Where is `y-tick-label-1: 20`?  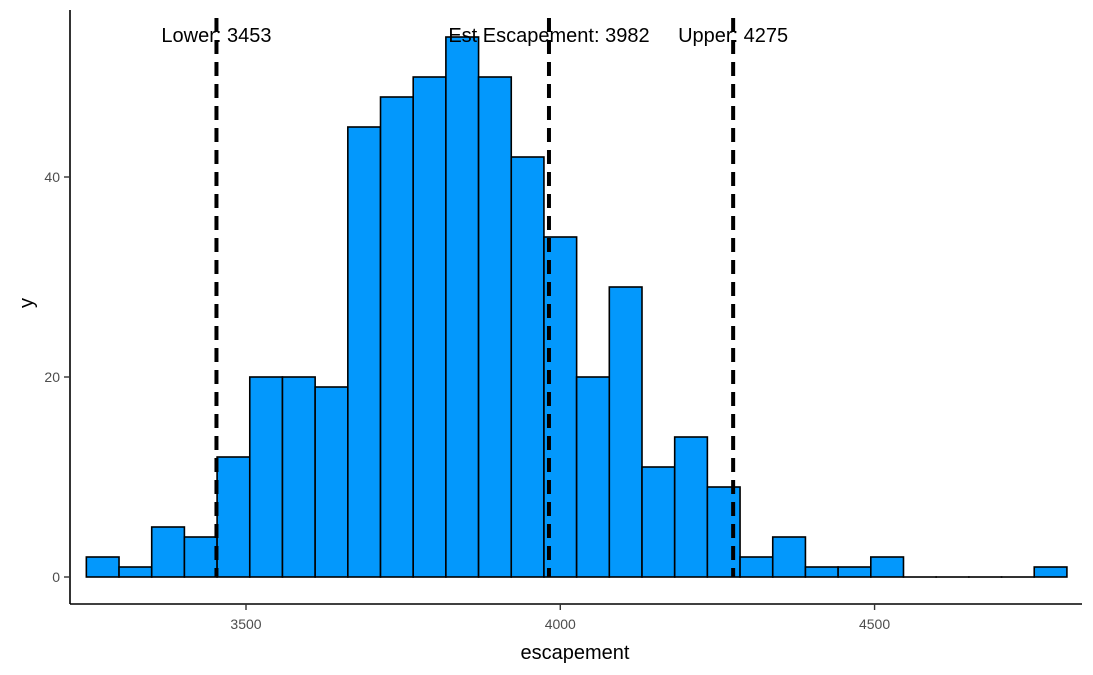
y-tick-label-1: 20 is located at coordinates (52, 377).